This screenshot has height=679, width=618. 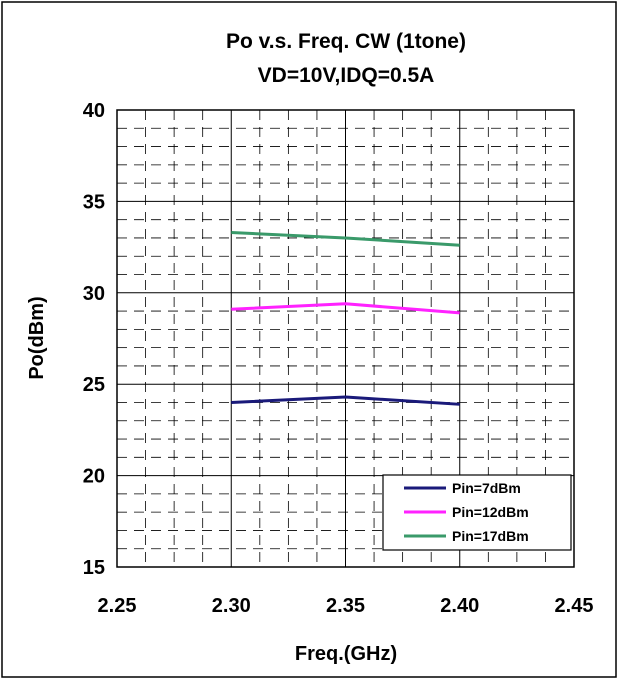 I want to click on y-axis-label: Po(dBm), so click(x=37, y=337).